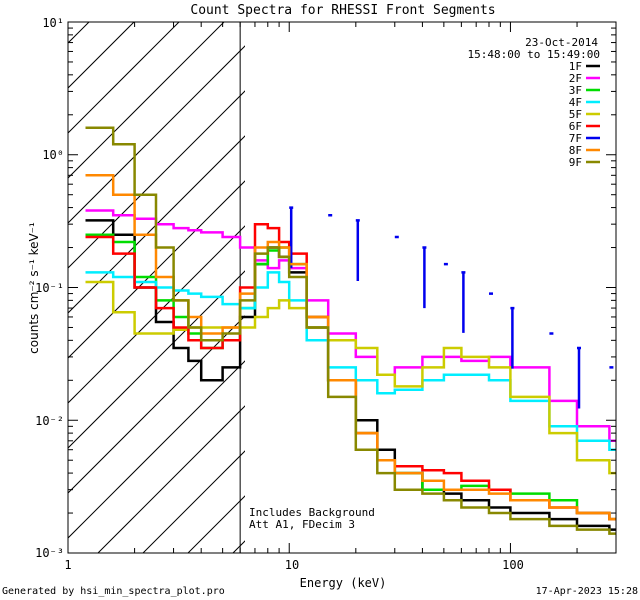 The image size is (640, 600). Describe the element at coordinates (312, 512) in the screenshot. I see `annotation-background: Includes Background` at that location.